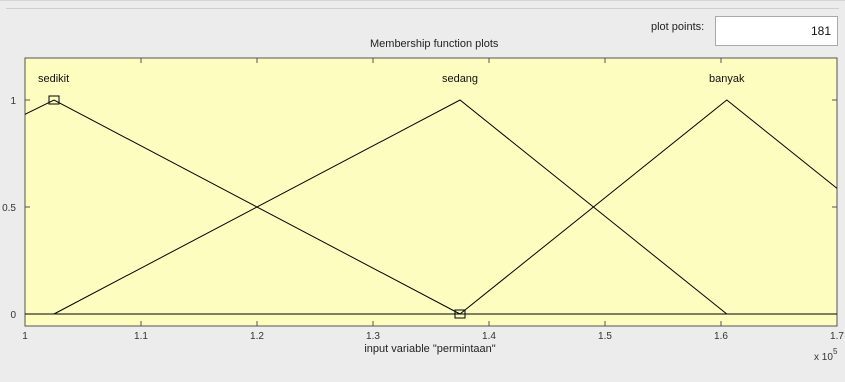 The height and width of the screenshot is (382, 845). I want to click on plot-title: Membership function plots, so click(434, 44).